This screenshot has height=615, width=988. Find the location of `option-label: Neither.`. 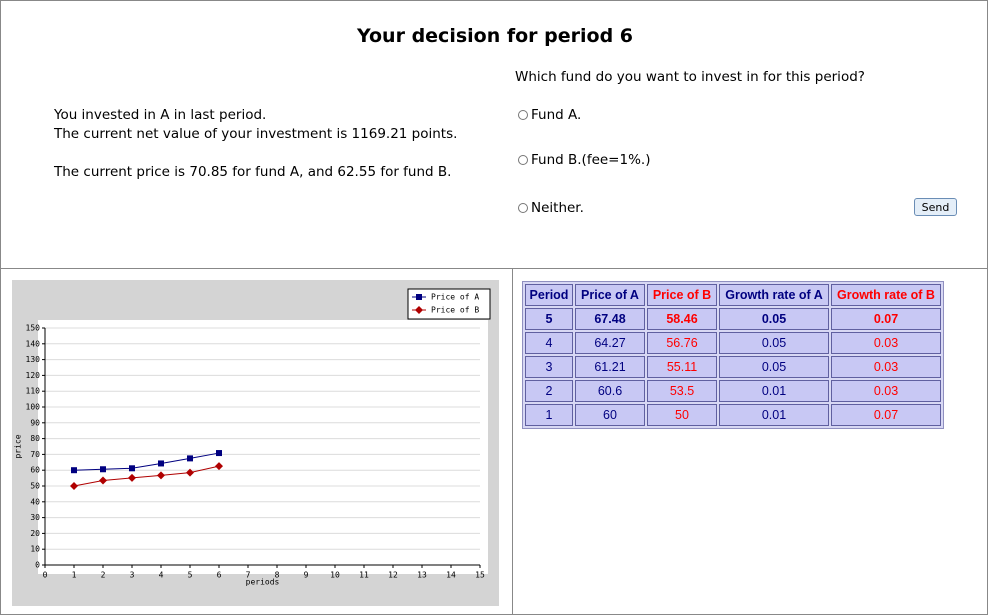

option-label: Neither. is located at coordinates (557, 208).